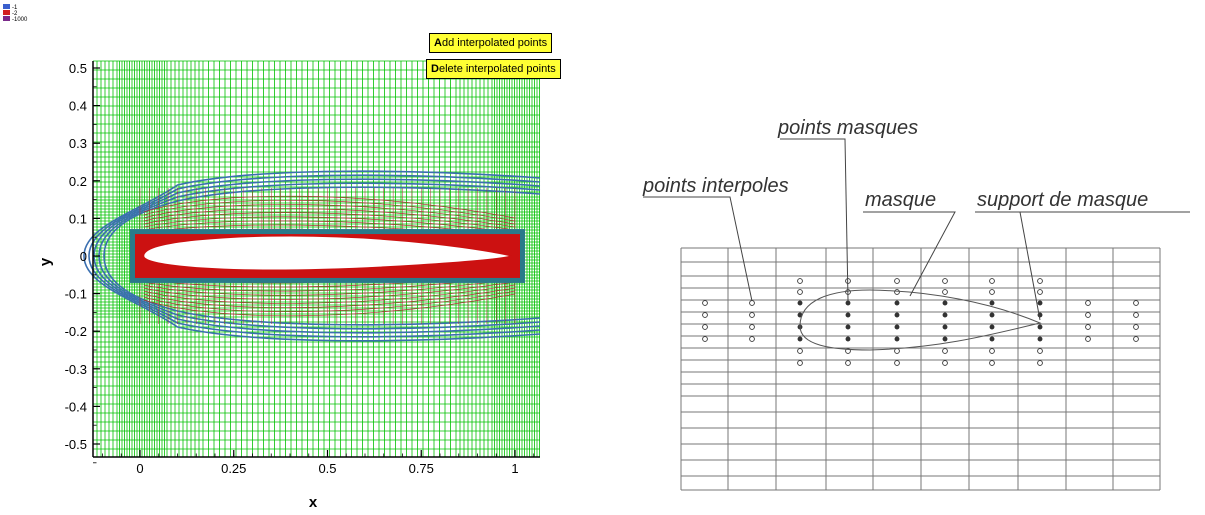 The width and height of the screenshot is (1205, 515). Describe the element at coordinates (438, 43) in the screenshot. I see `add-button-hotkey: A` at that location.